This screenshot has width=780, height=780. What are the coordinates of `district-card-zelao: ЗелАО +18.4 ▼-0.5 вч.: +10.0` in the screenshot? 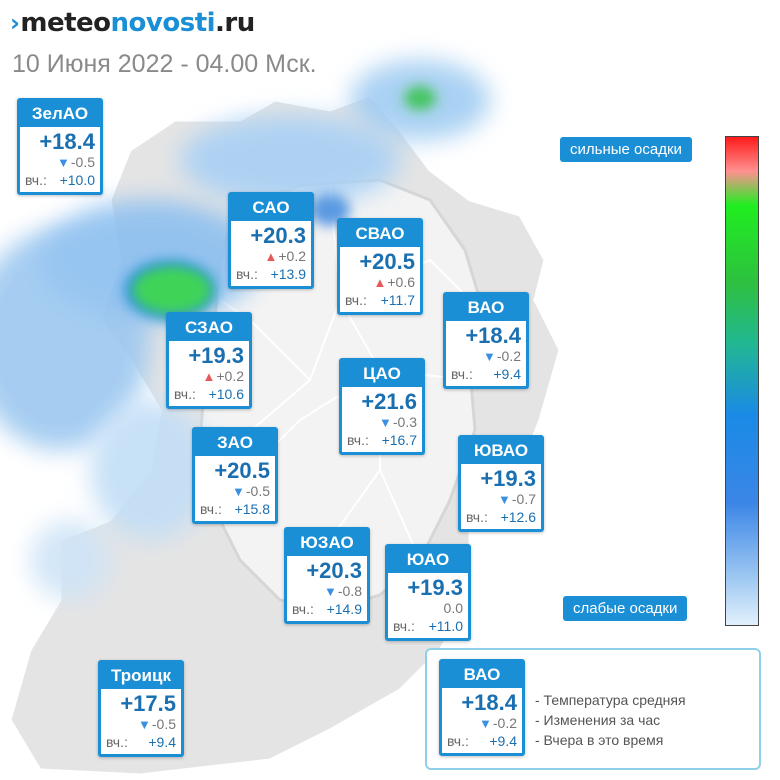 It's located at (60, 146).